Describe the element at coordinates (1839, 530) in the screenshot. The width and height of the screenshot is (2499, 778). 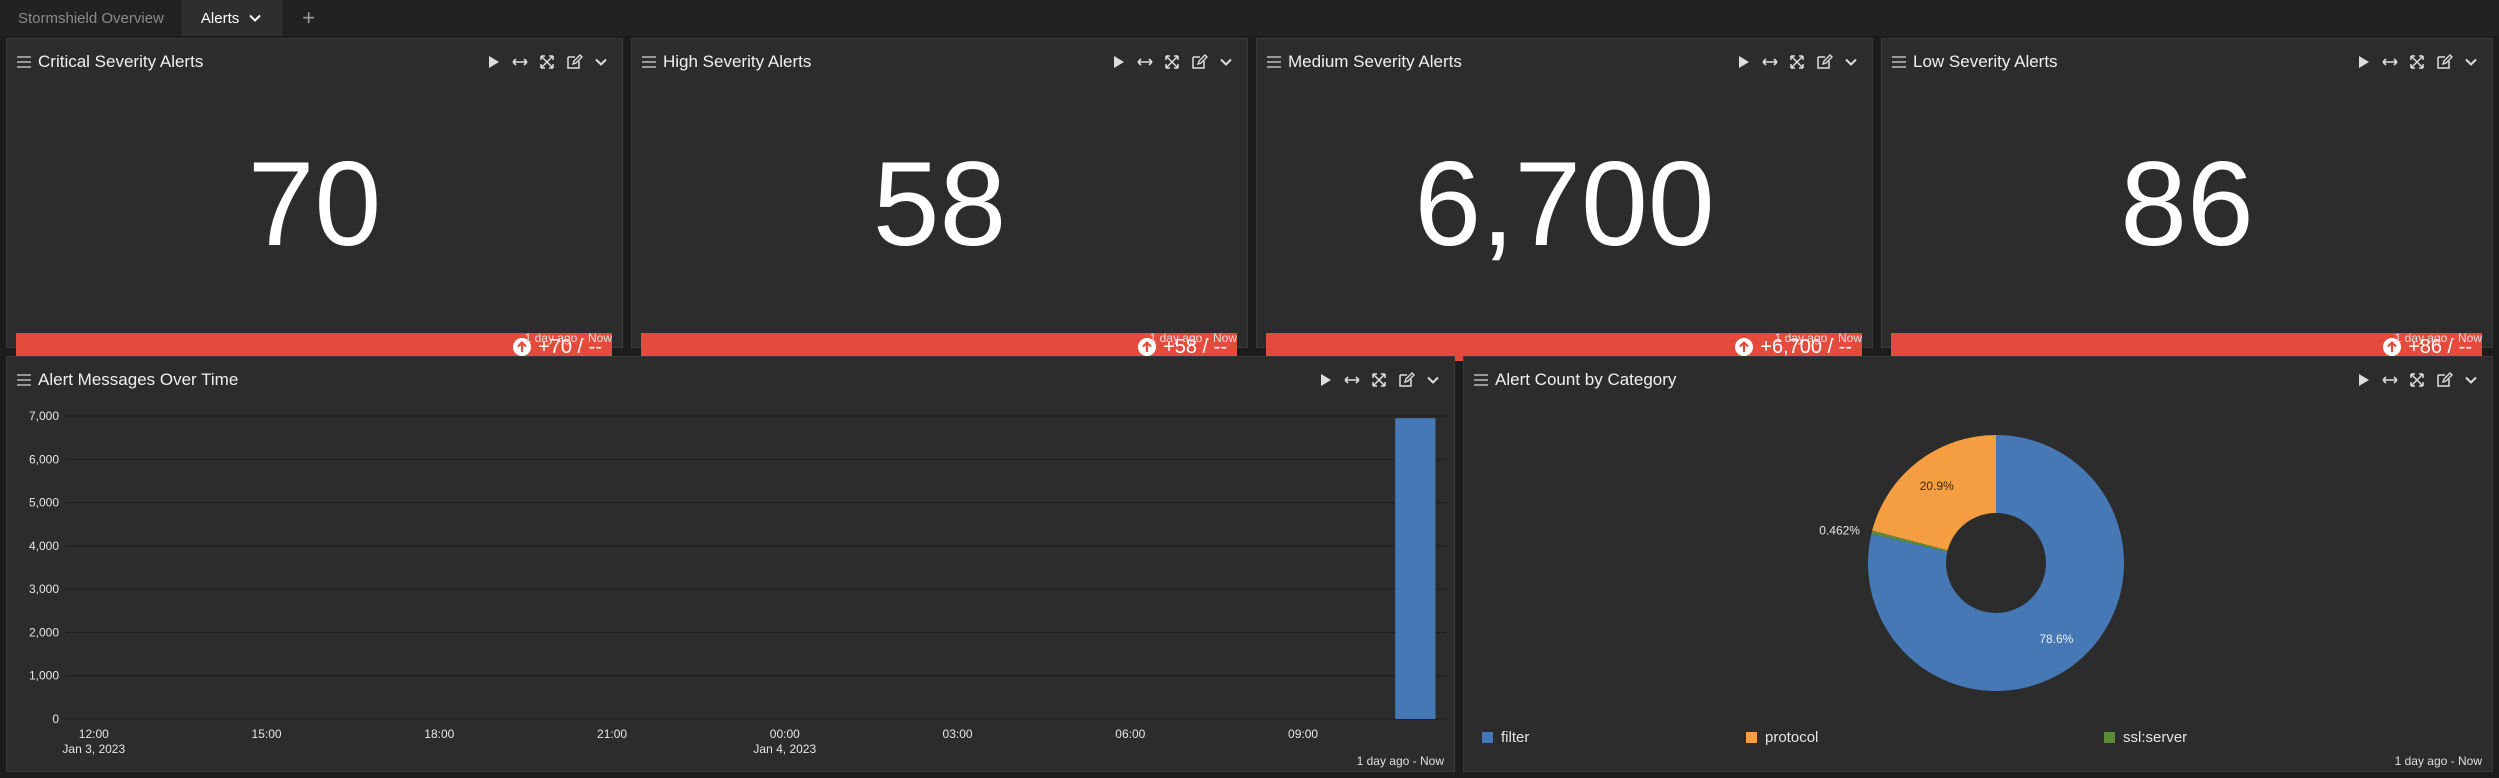
I see `slice-label: 0.462%` at that location.